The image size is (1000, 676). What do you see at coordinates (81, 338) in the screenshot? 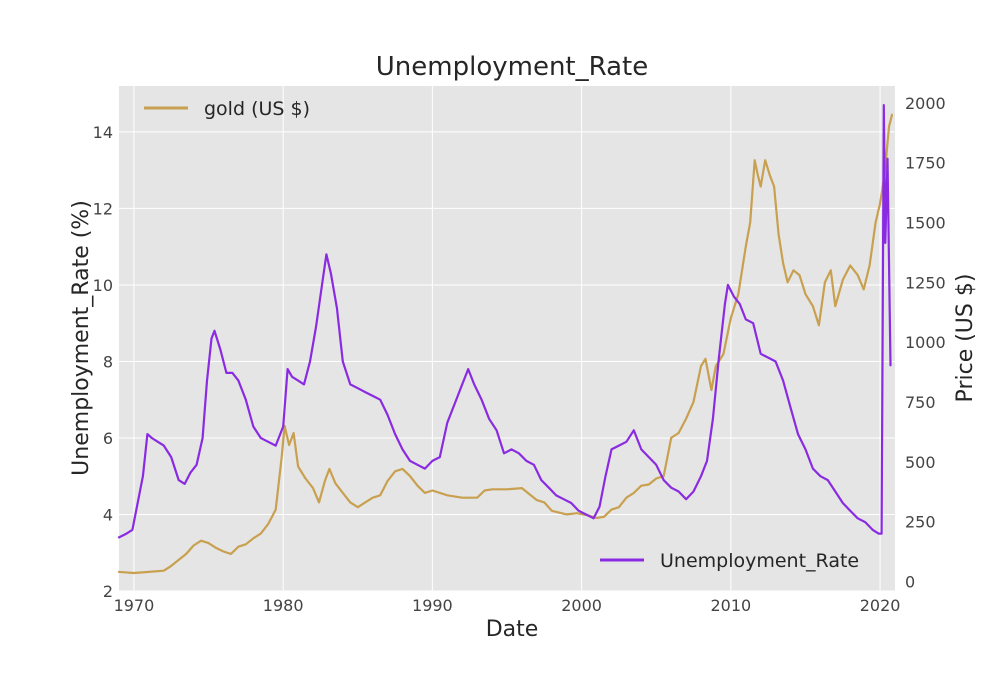
I see `y-axis-label-left: Unemployment_Rate (%)` at bounding box center [81, 338].